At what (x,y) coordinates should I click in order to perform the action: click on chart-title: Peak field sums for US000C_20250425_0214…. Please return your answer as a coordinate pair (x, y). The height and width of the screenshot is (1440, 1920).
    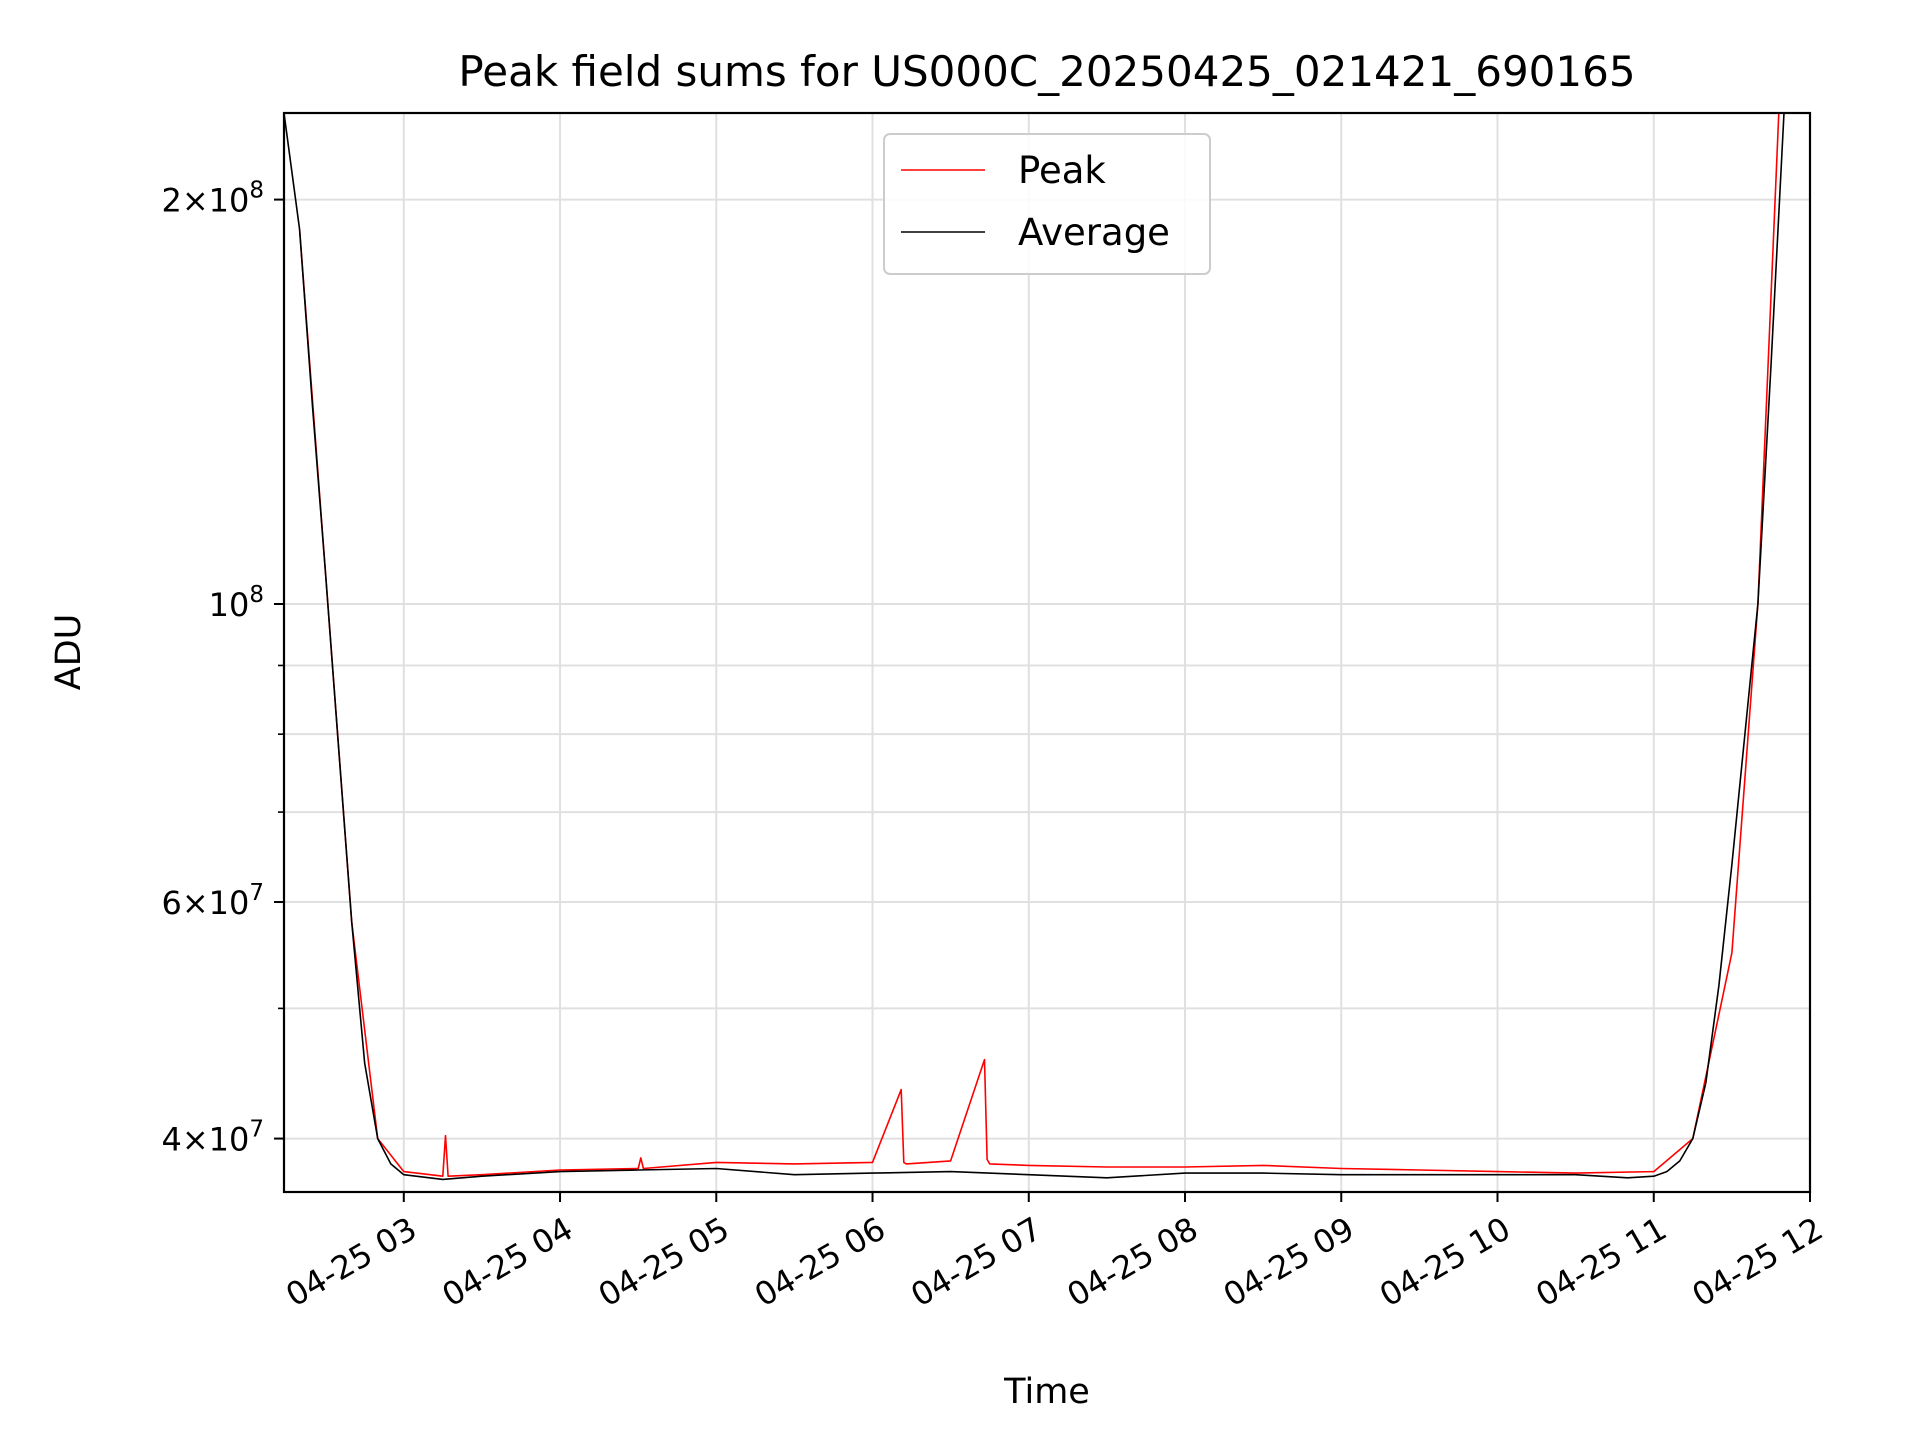
    Looking at the image, I should click on (1046, 71).